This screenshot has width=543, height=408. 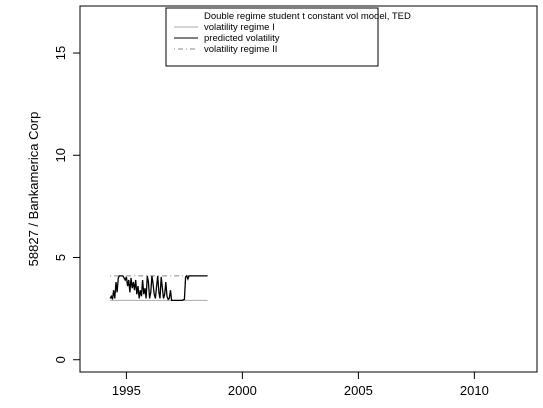 I want to click on y-tick-label: 15, so click(x=60, y=53).